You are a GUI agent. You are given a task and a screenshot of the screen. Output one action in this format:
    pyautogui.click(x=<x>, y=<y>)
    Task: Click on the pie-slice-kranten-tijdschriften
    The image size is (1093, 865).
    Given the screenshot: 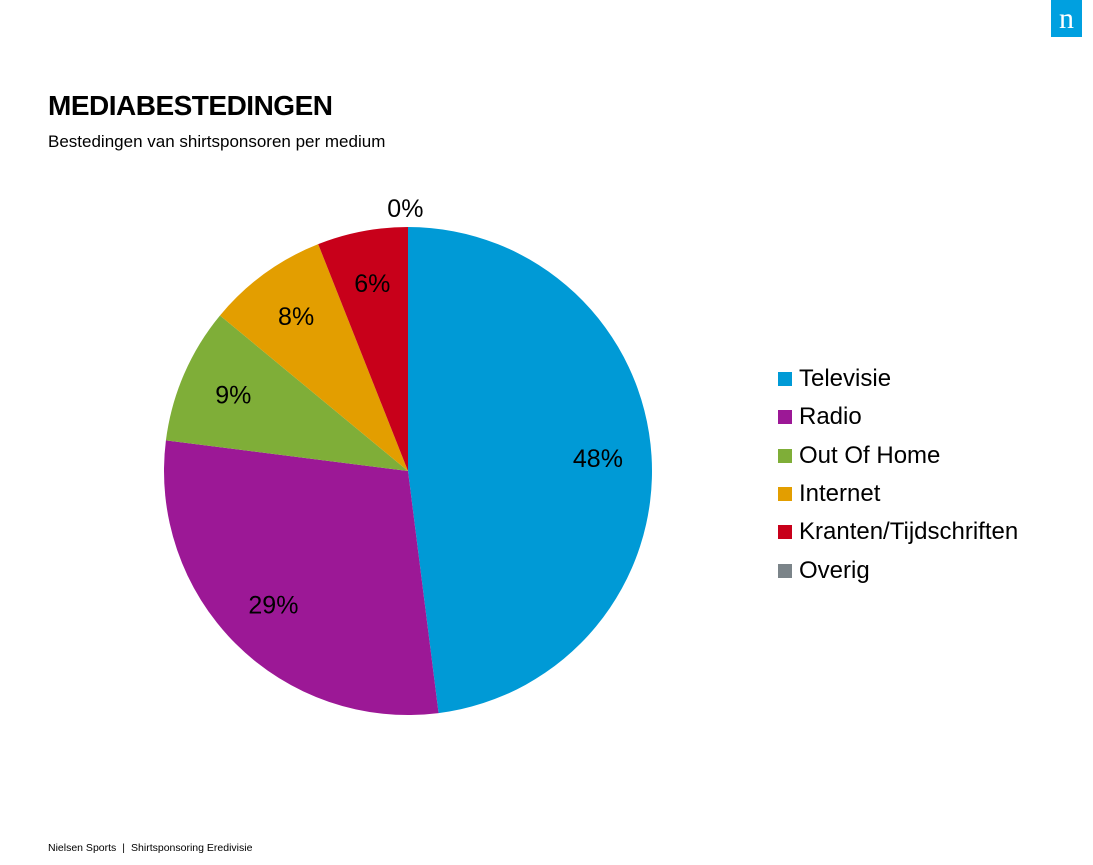 What is the action you would take?
    pyautogui.click(x=363, y=349)
    